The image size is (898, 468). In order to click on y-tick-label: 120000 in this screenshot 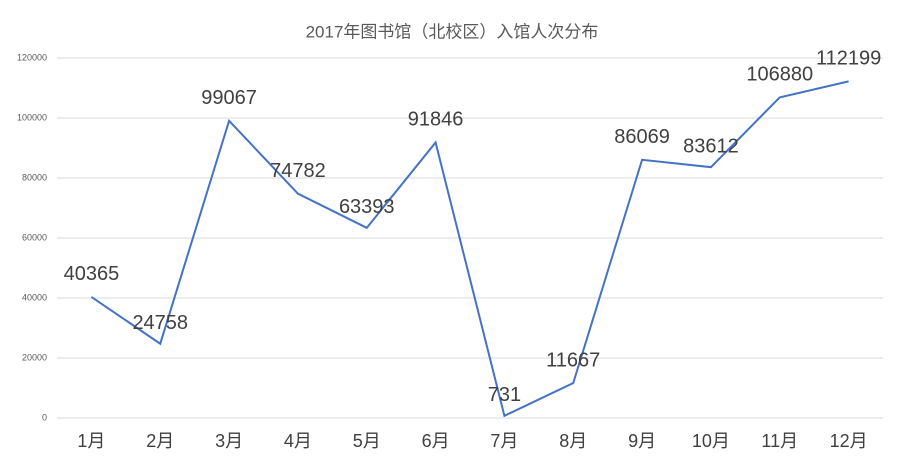, I will do `click(32, 57)`.